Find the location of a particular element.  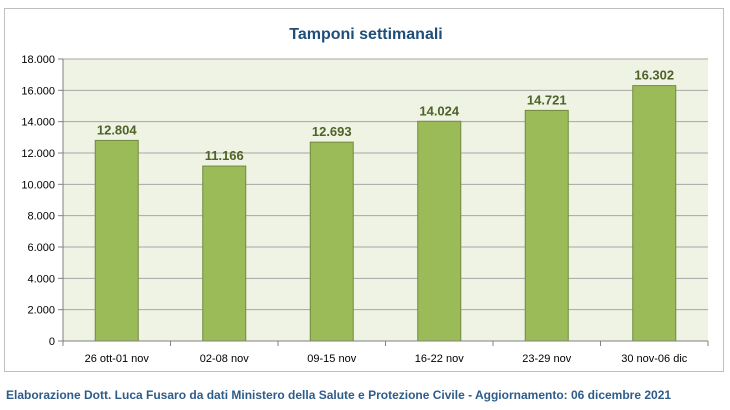

x-tick-label: 09-15 nov is located at coordinates (331, 359).